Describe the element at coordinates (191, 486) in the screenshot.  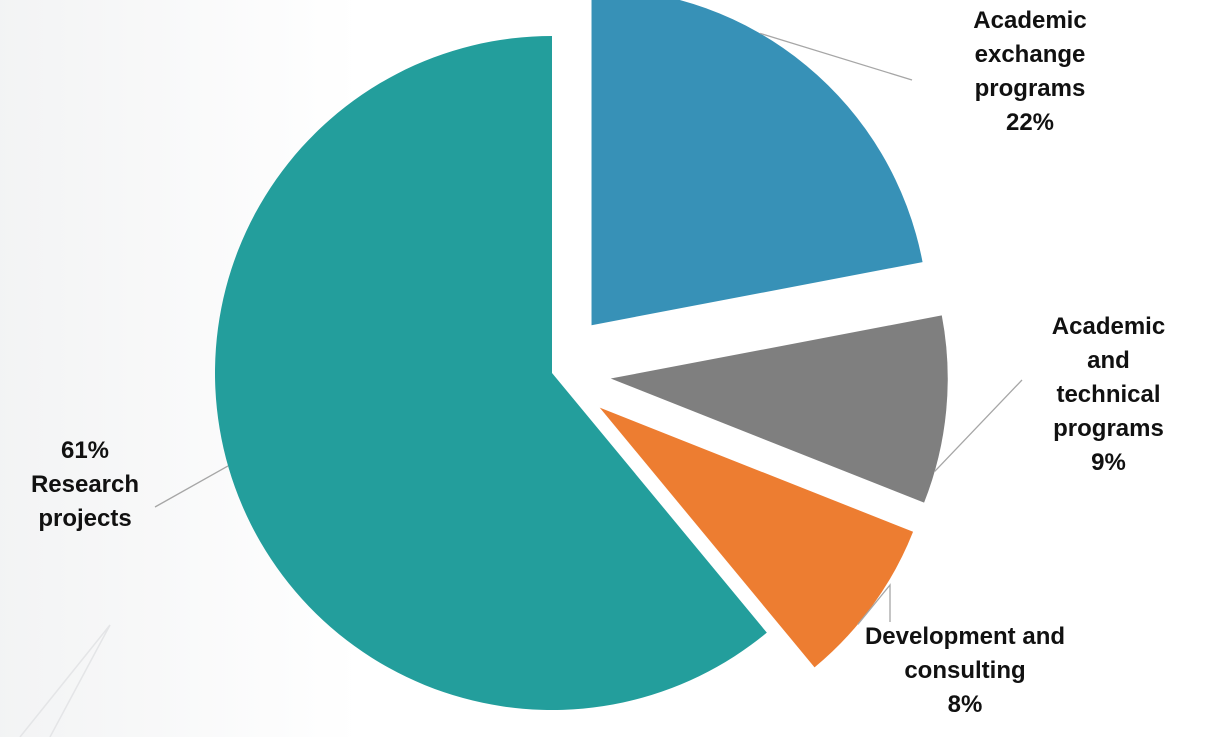
I see `leader-line-research-projects` at that location.